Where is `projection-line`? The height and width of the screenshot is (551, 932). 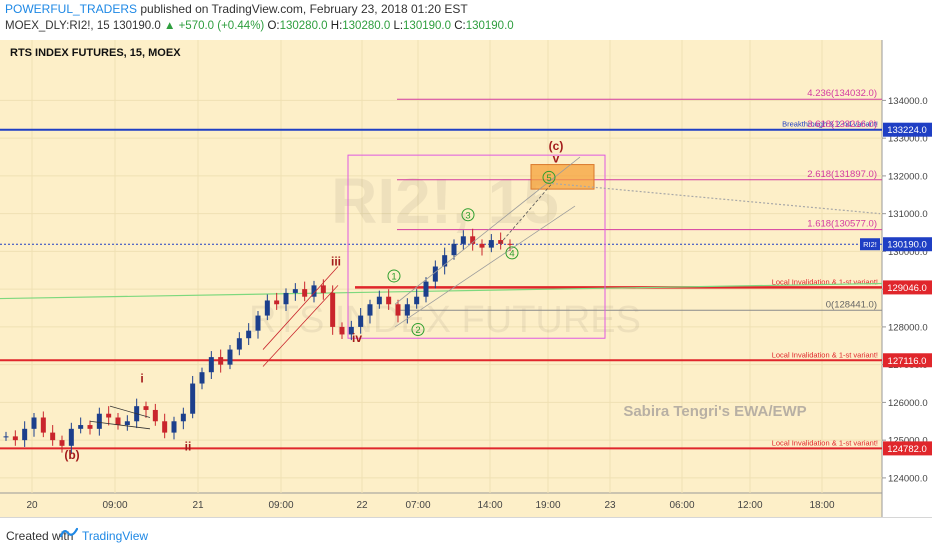
projection-line is located at coordinates (526, 214).